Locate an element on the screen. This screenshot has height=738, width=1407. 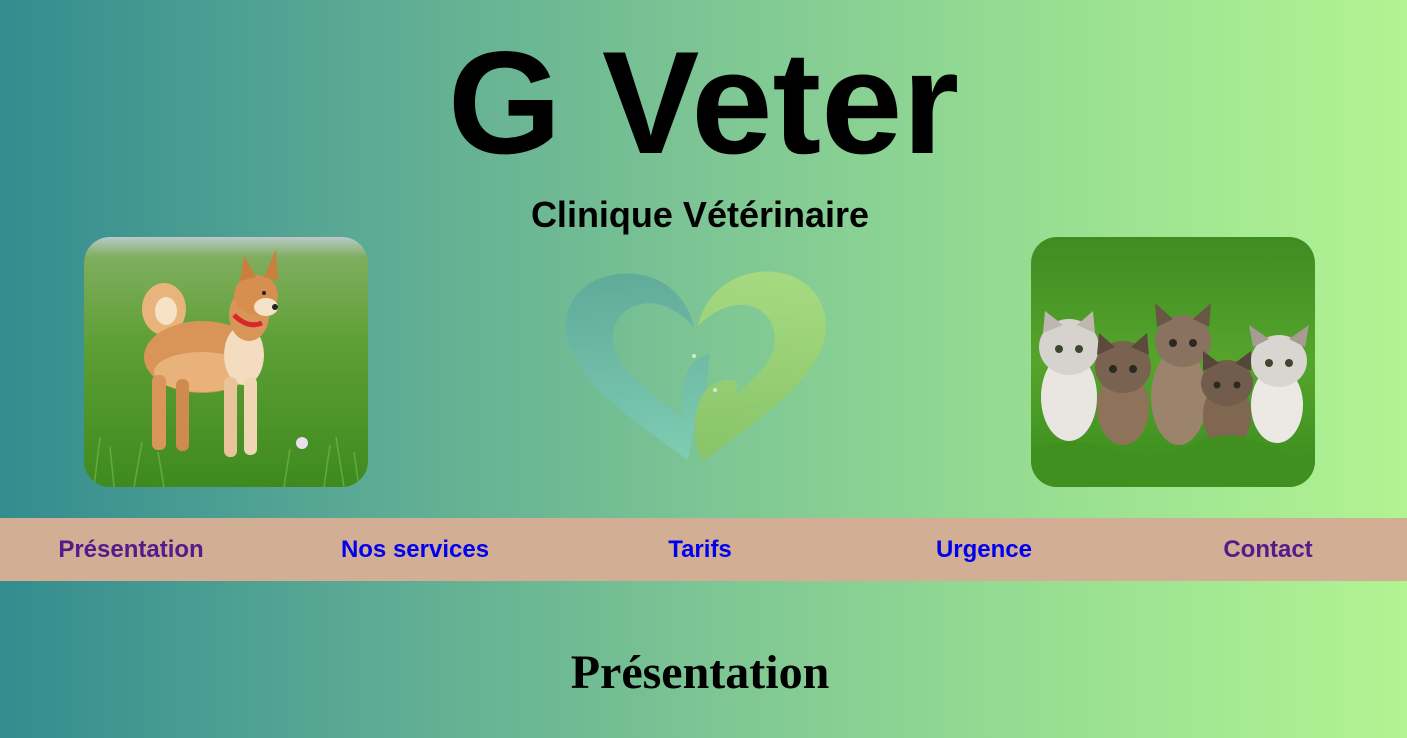
nav-link-urgence: Urgence is located at coordinates (984, 549).